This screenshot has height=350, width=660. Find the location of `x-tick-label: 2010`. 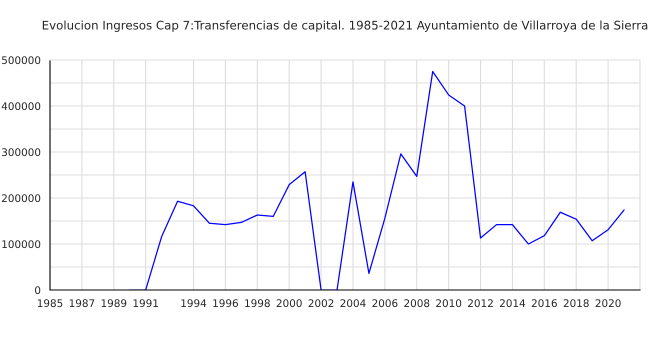

x-tick-label: 2010 is located at coordinates (449, 303).